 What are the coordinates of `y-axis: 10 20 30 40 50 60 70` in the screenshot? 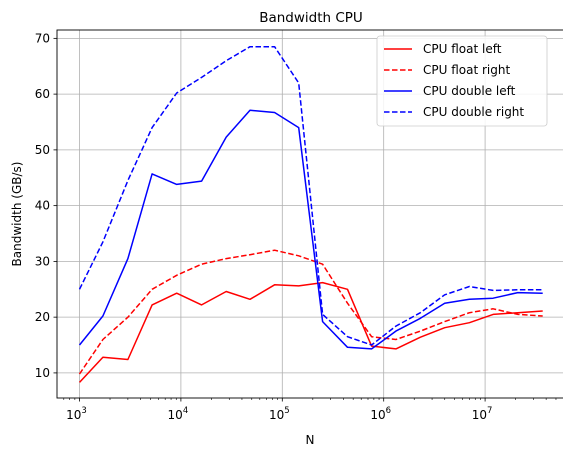 It's located at (46, 205).